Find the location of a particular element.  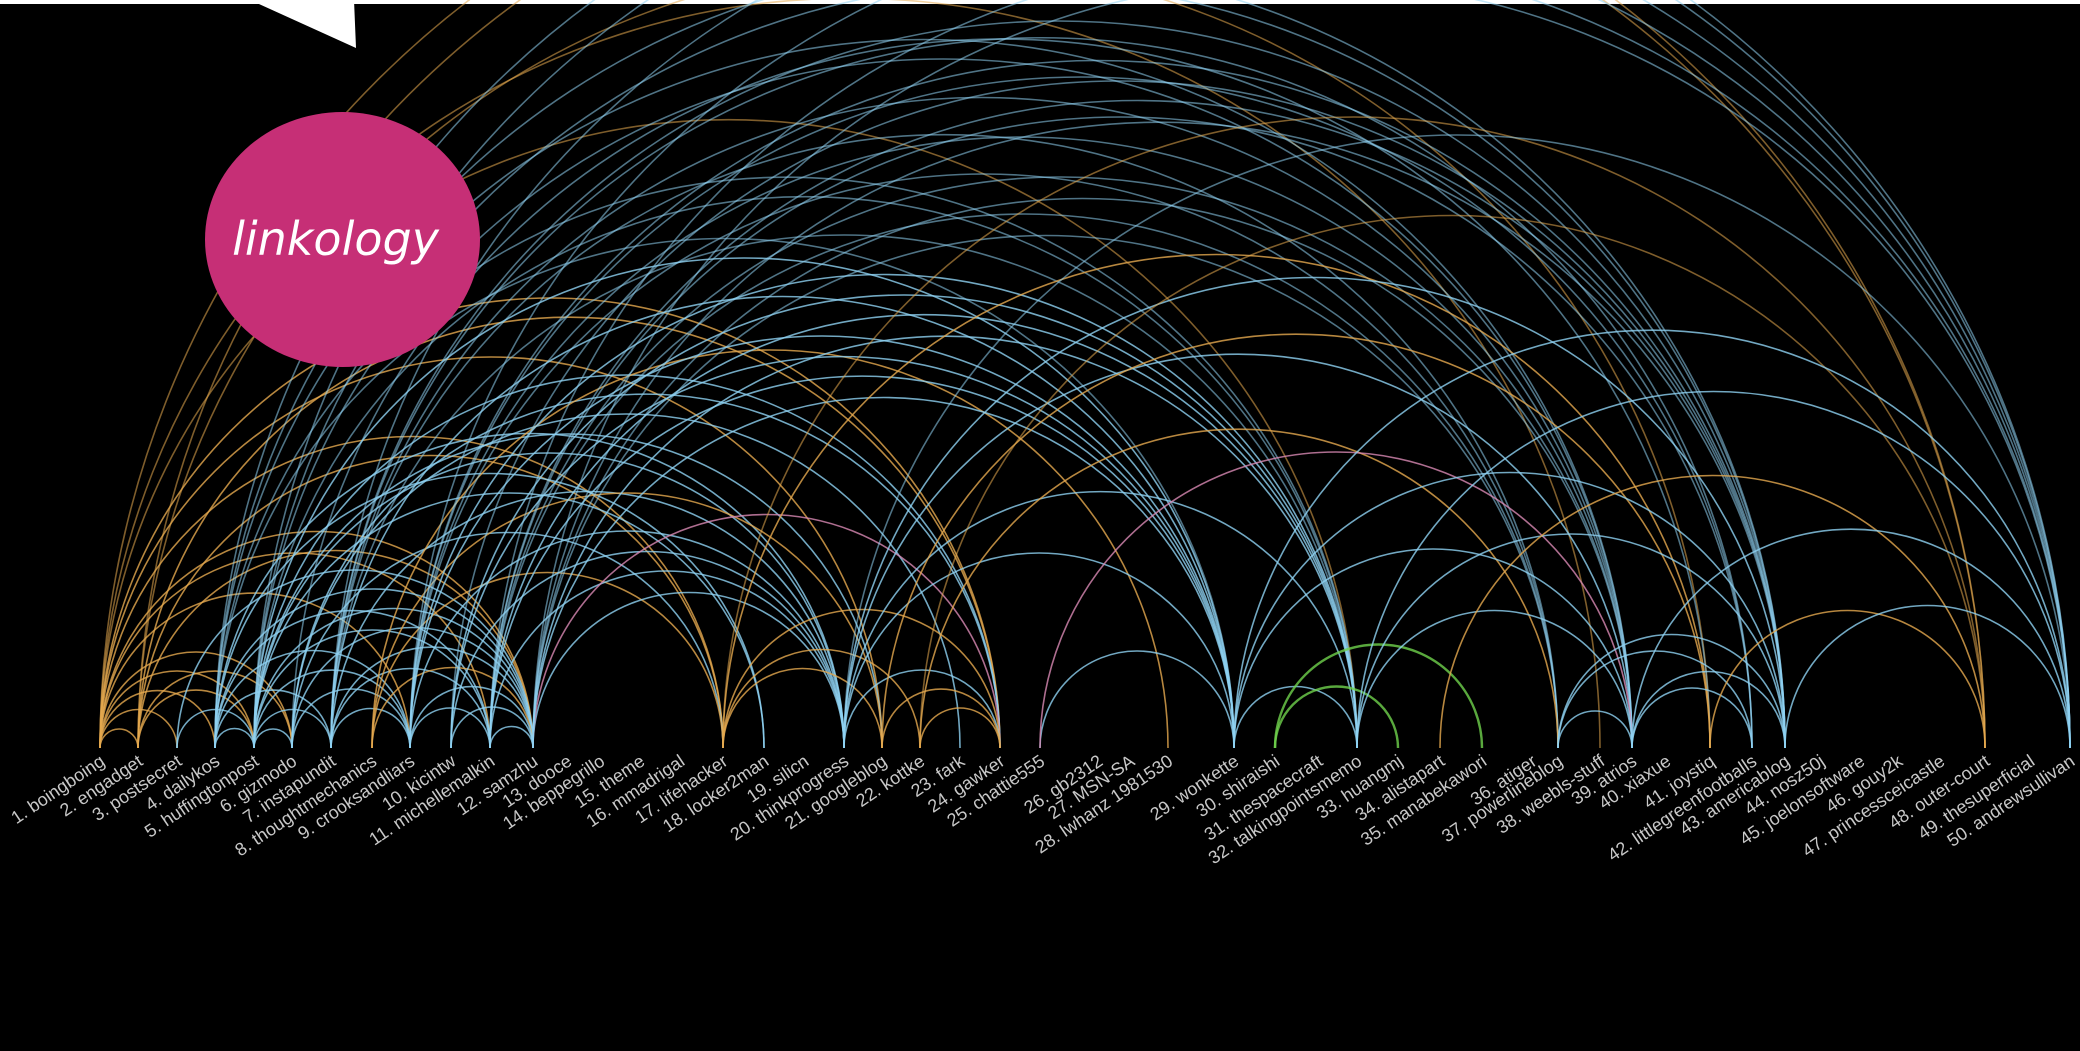

linkology-badge: linkology is located at coordinates (342, 239).